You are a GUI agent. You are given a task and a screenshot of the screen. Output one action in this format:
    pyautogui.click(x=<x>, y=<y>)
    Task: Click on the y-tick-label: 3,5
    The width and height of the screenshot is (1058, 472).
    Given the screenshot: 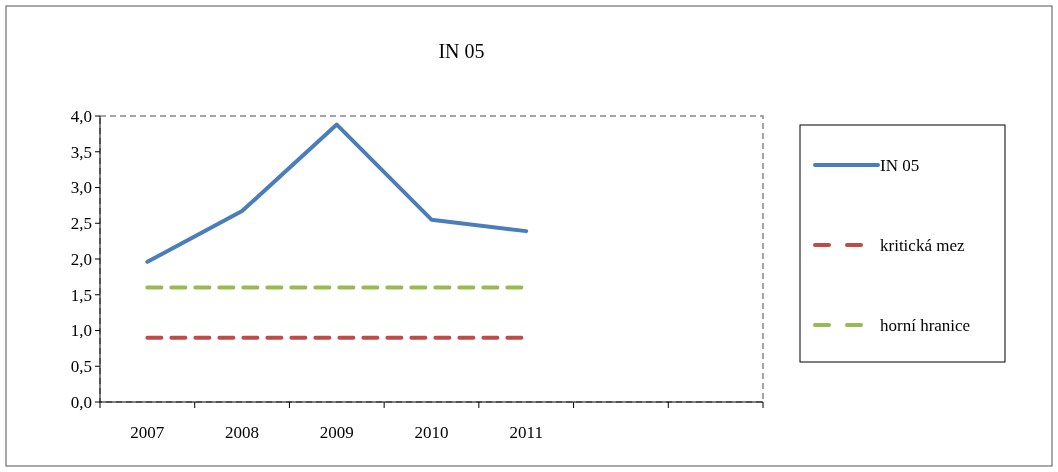 What is the action you would take?
    pyautogui.click(x=81, y=152)
    